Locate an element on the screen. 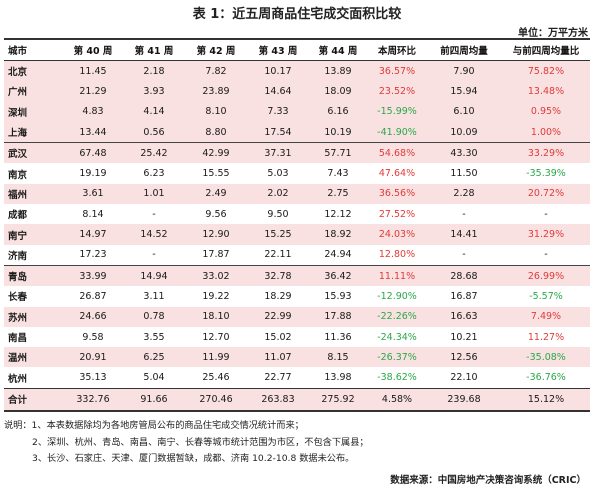 This screenshot has height=490, width=594. cell-w44: 7.43 is located at coordinates (338, 174).